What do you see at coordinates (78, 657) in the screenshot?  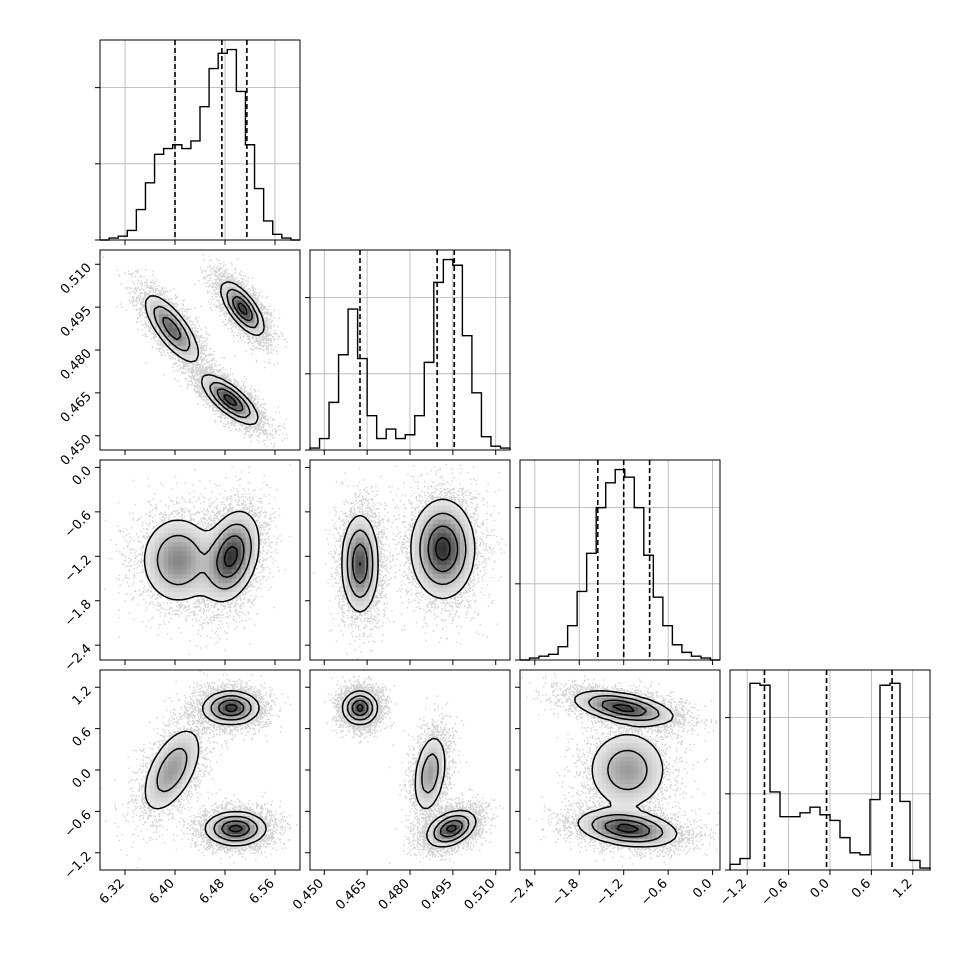 I see `y-tick-label: −2.4` at bounding box center [78, 657].